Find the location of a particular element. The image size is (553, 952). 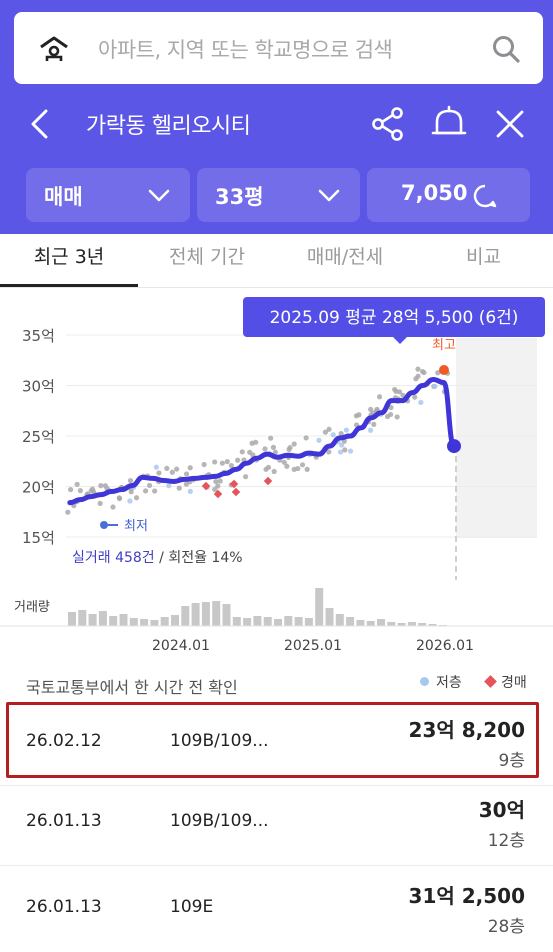

page-title: 가락동 헬리오시티 is located at coordinates (168, 126).